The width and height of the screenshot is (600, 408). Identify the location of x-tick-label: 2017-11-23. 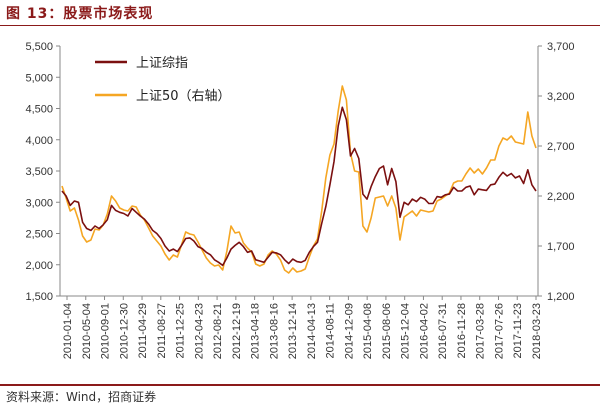
(518, 330).